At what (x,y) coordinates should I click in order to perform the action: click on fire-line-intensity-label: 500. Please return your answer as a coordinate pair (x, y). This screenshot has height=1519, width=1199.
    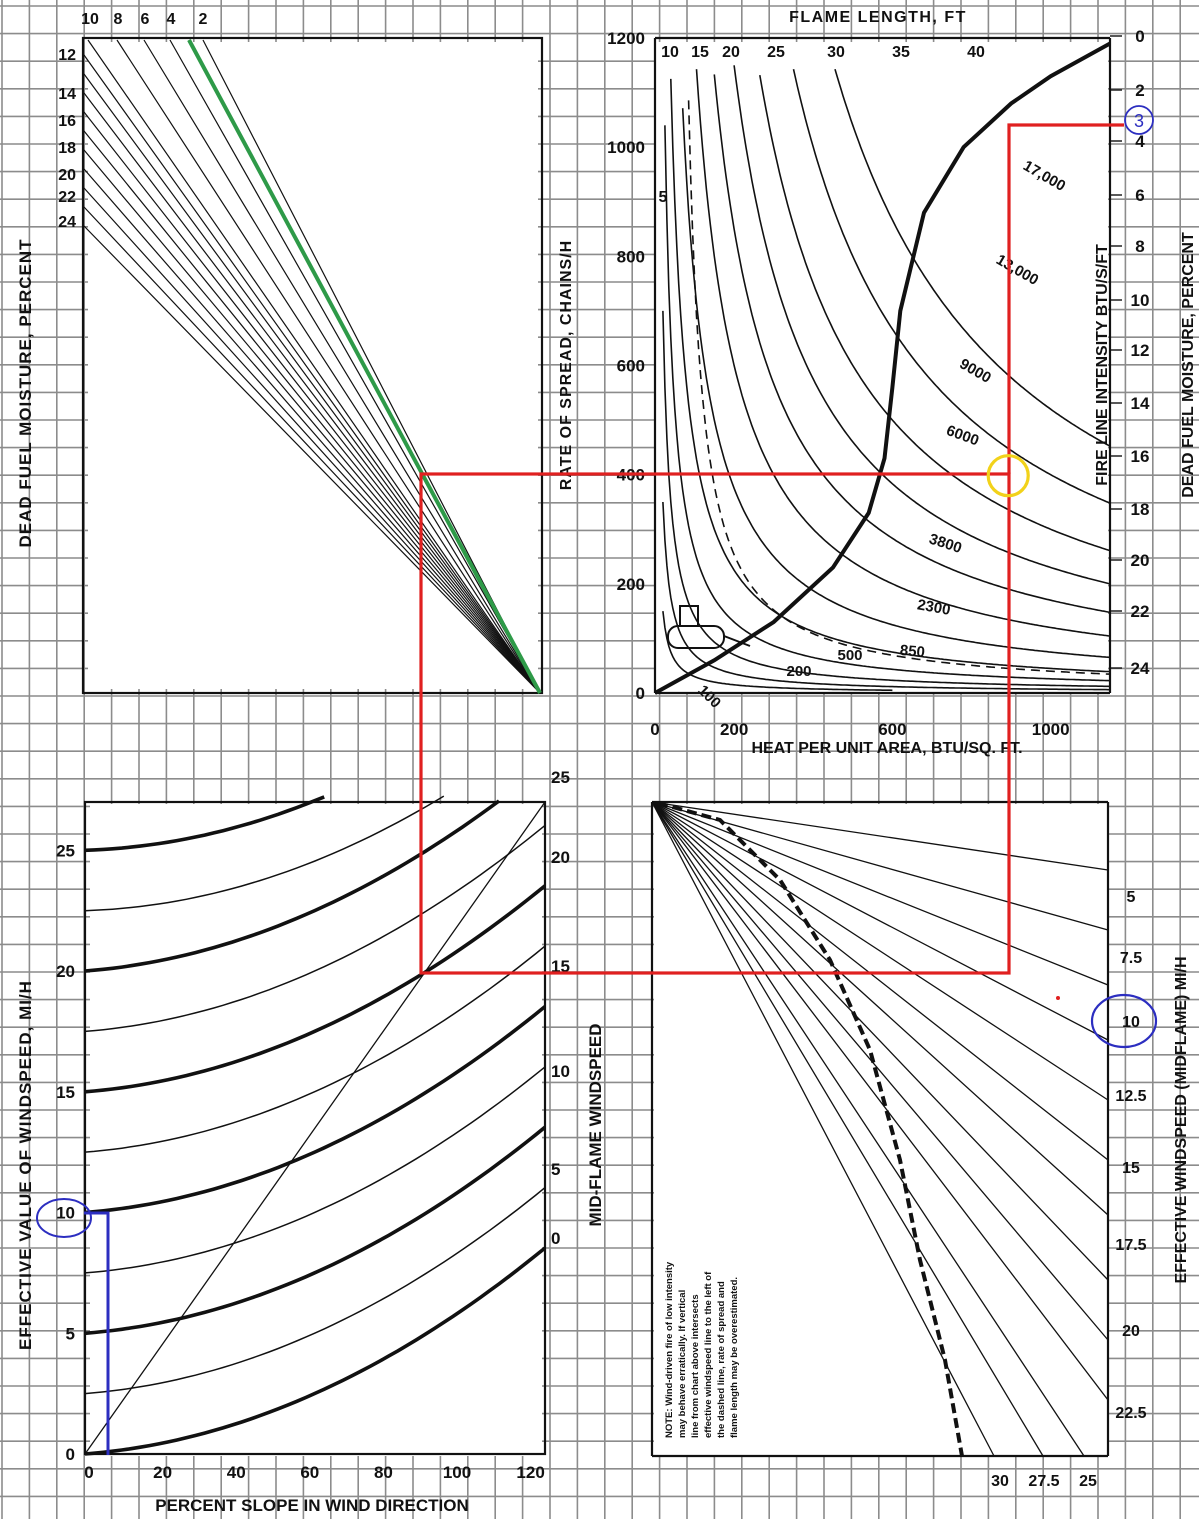
    Looking at the image, I should click on (849, 655).